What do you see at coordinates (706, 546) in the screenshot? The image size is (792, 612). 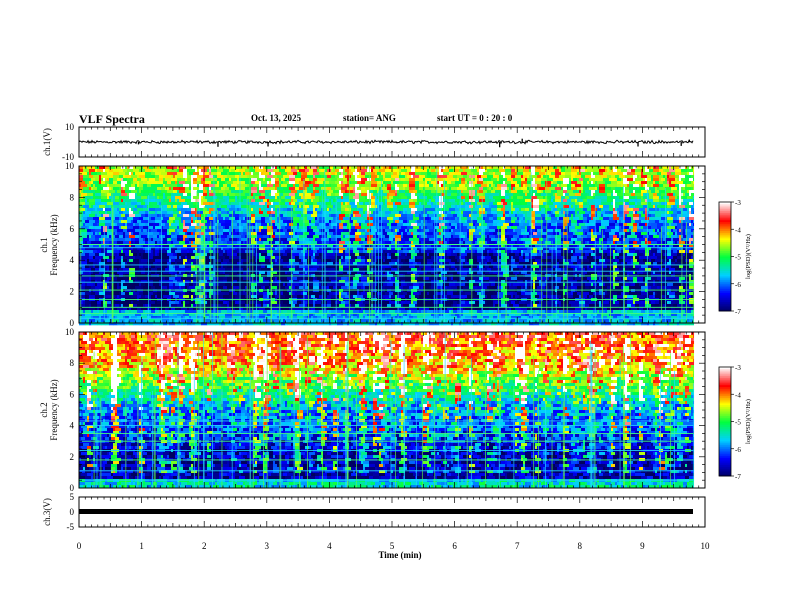 I see `time-tick-label: 10` at bounding box center [706, 546].